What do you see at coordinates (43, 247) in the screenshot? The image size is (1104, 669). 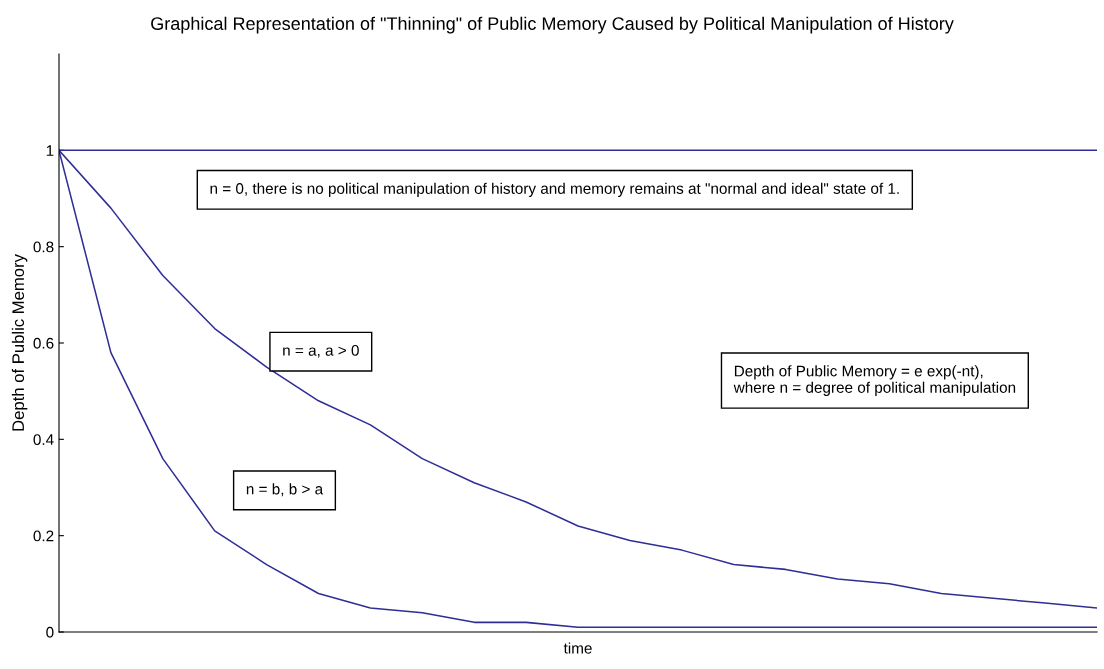 I see `y-tick-label: 0.8` at bounding box center [43, 247].